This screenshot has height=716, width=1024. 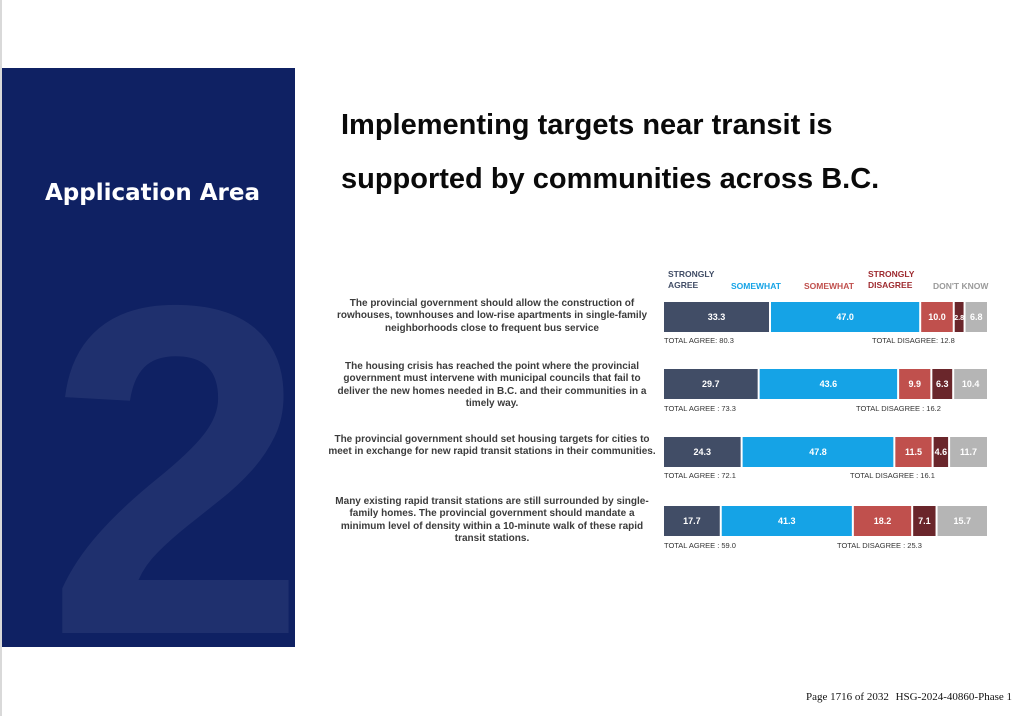 What do you see at coordinates (953, 697) in the screenshot?
I see `document-id: HSG-2024-40860-Phase 1` at bounding box center [953, 697].